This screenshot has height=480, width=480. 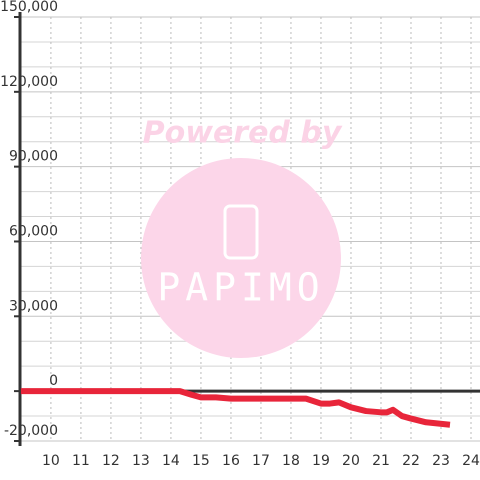 I want to click on y-tick-label: 30,000, so click(x=33, y=306).